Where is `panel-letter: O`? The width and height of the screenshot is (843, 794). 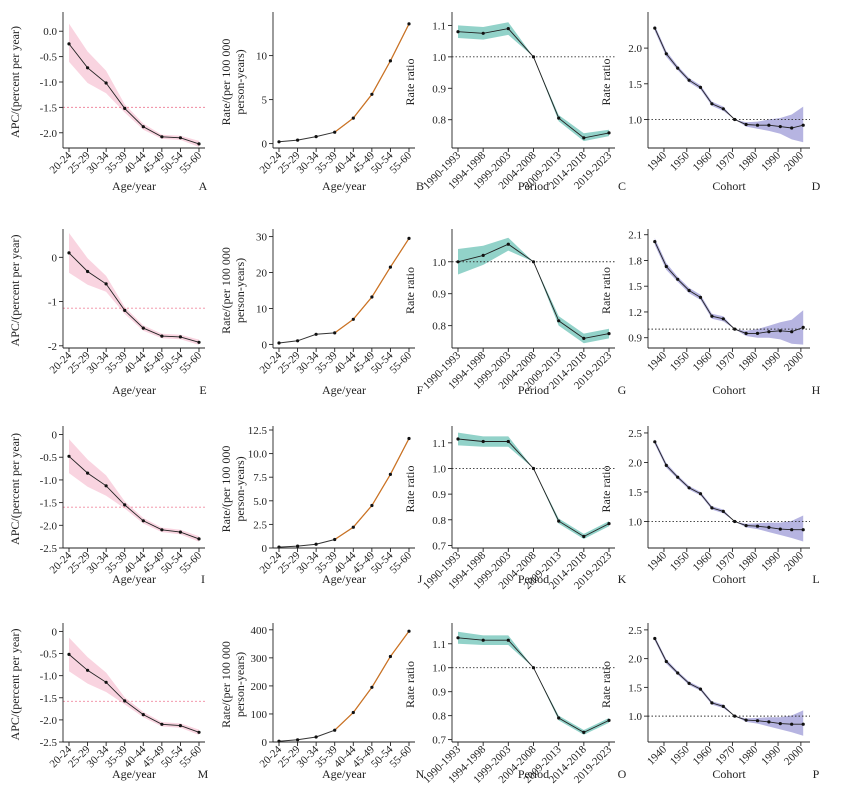 panel-letter: O is located at coordinates (622, 774).